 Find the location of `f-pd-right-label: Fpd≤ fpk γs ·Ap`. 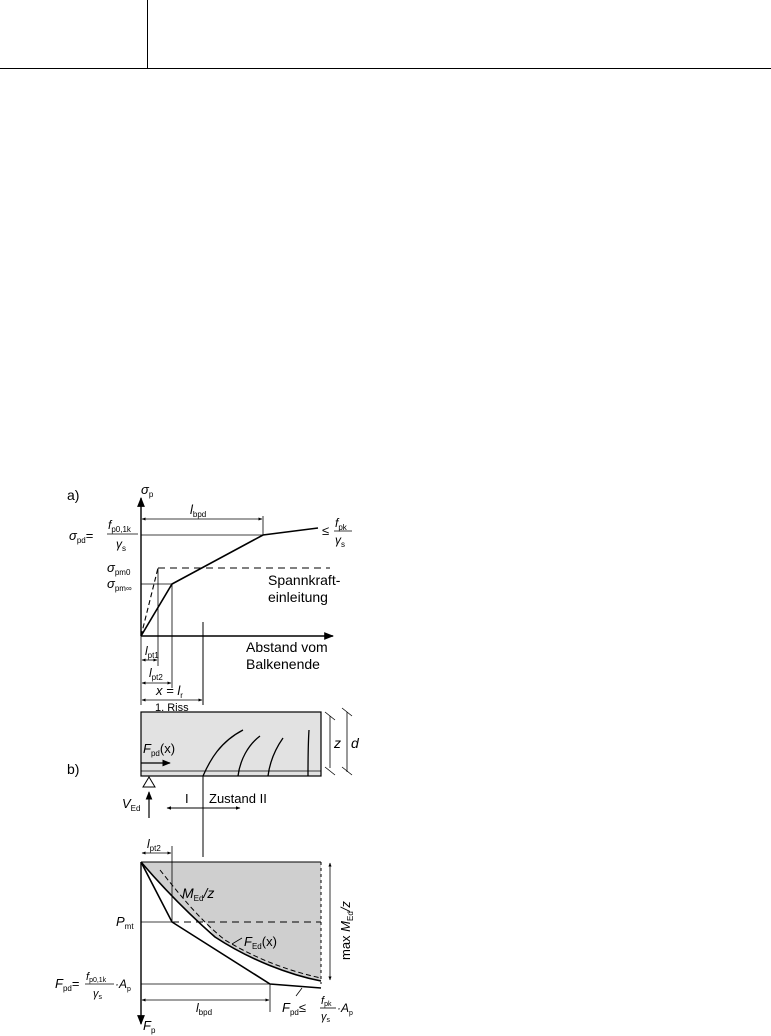

f-pd-right-label: Fpd≤ fpk γs ·Ap is located at coordinates (317, 1009).